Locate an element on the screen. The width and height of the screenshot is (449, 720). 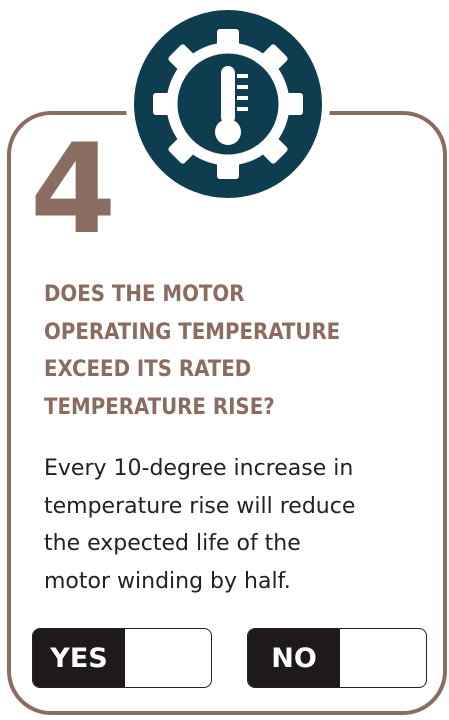
heading-line: EXCEED ITS RATED is located at coordinates (148, 369).